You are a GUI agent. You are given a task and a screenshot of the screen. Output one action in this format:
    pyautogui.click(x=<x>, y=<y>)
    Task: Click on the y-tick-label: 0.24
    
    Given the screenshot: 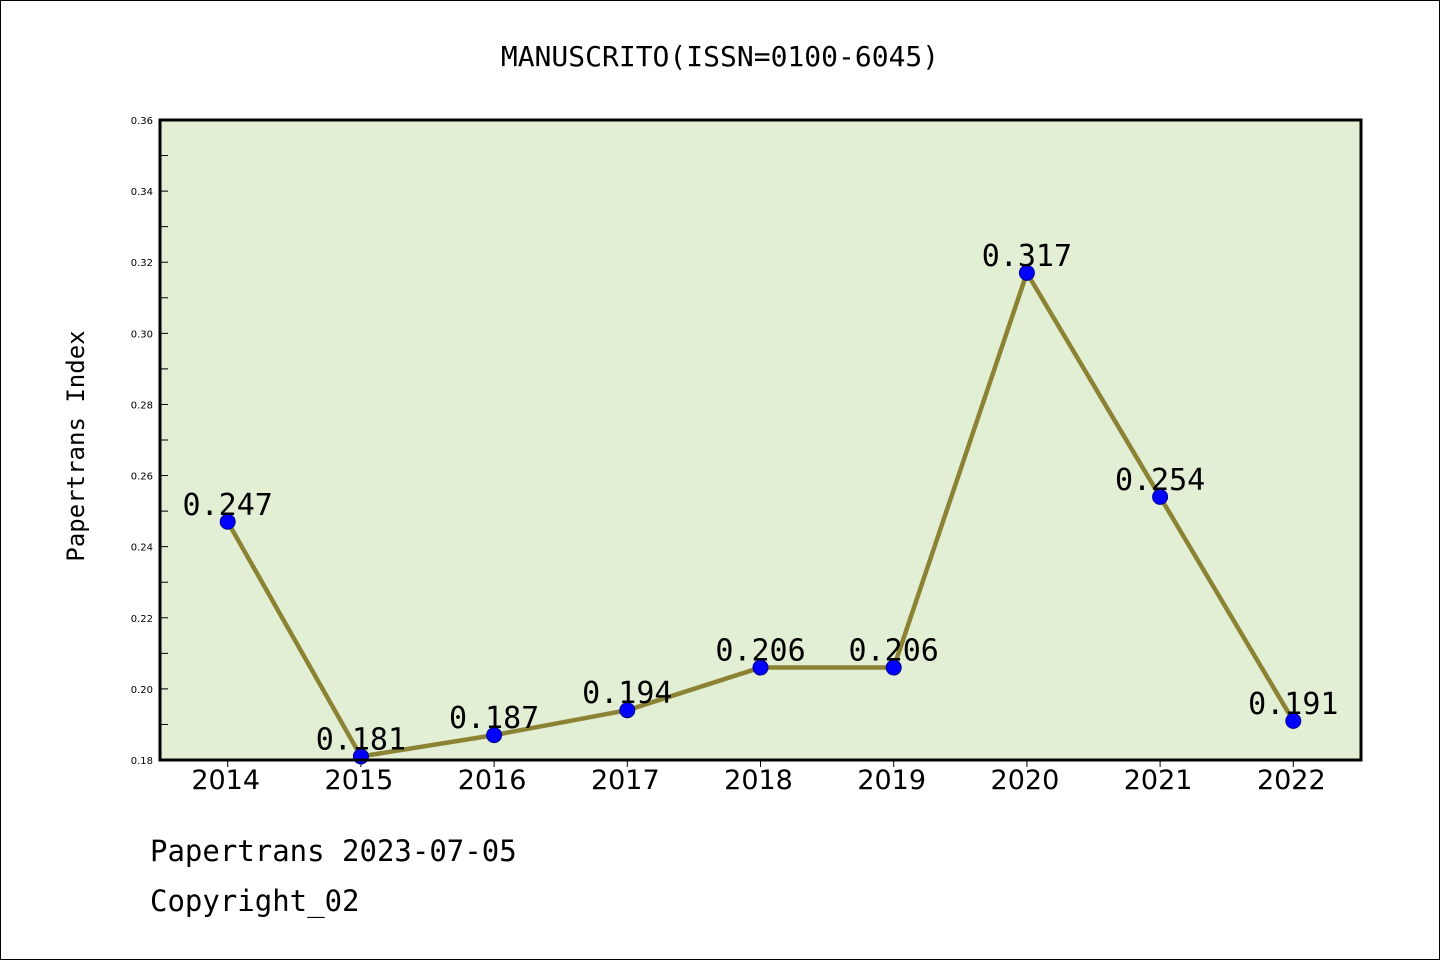 What is the action you would take?
    pyautogui.click(x=142, y=548)
    